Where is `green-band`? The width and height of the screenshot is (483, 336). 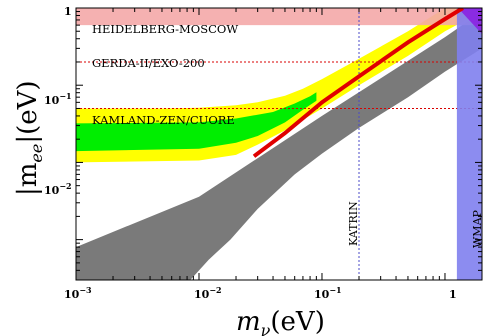
green-band is located at coordinates (196, 122).